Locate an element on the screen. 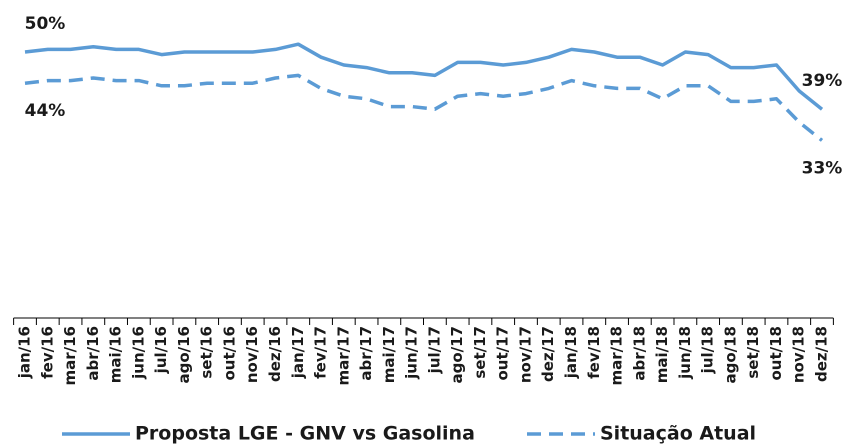  x-tick-label: set/17 is located at coordinates (480, 352).